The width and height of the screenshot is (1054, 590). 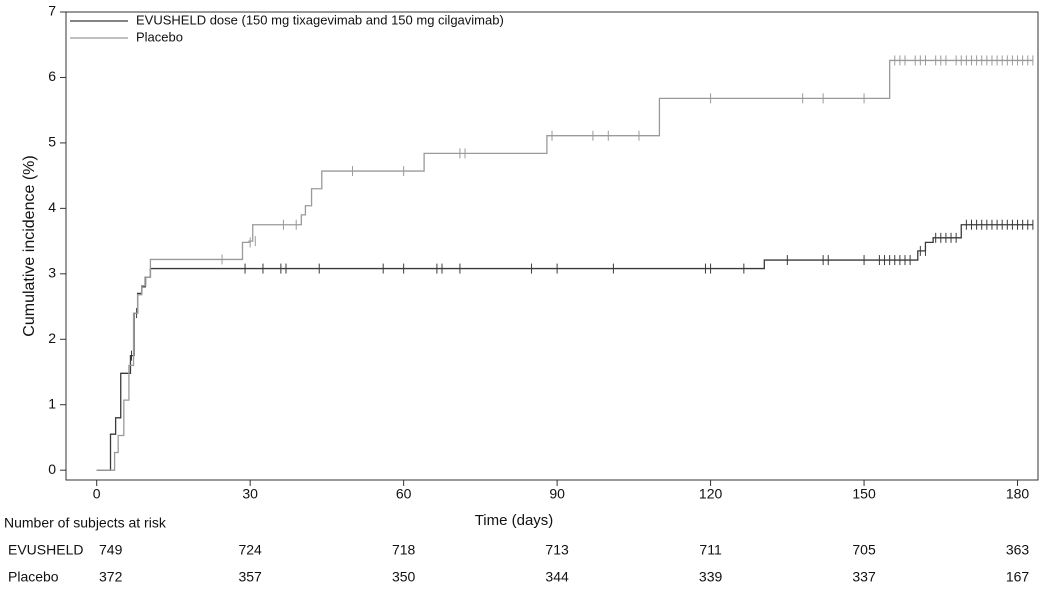 What do you see at coordinates (1018, 577) in the screenshot?
I see `risk-count: 167` at bounding box center [1018, 577].